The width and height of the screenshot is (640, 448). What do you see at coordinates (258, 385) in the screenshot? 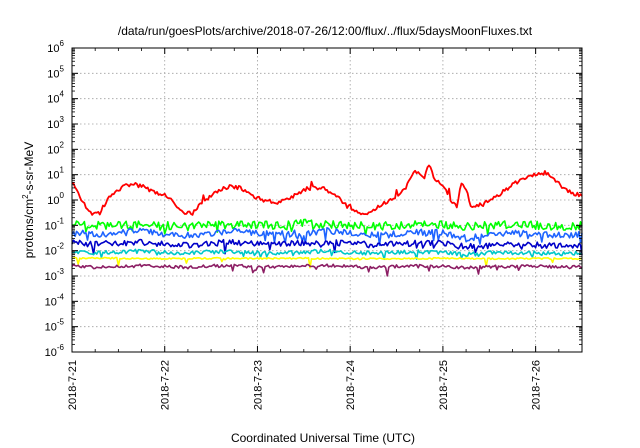
I see `x-tick-label: 2018-7-23` at bounding box center [258, 385].